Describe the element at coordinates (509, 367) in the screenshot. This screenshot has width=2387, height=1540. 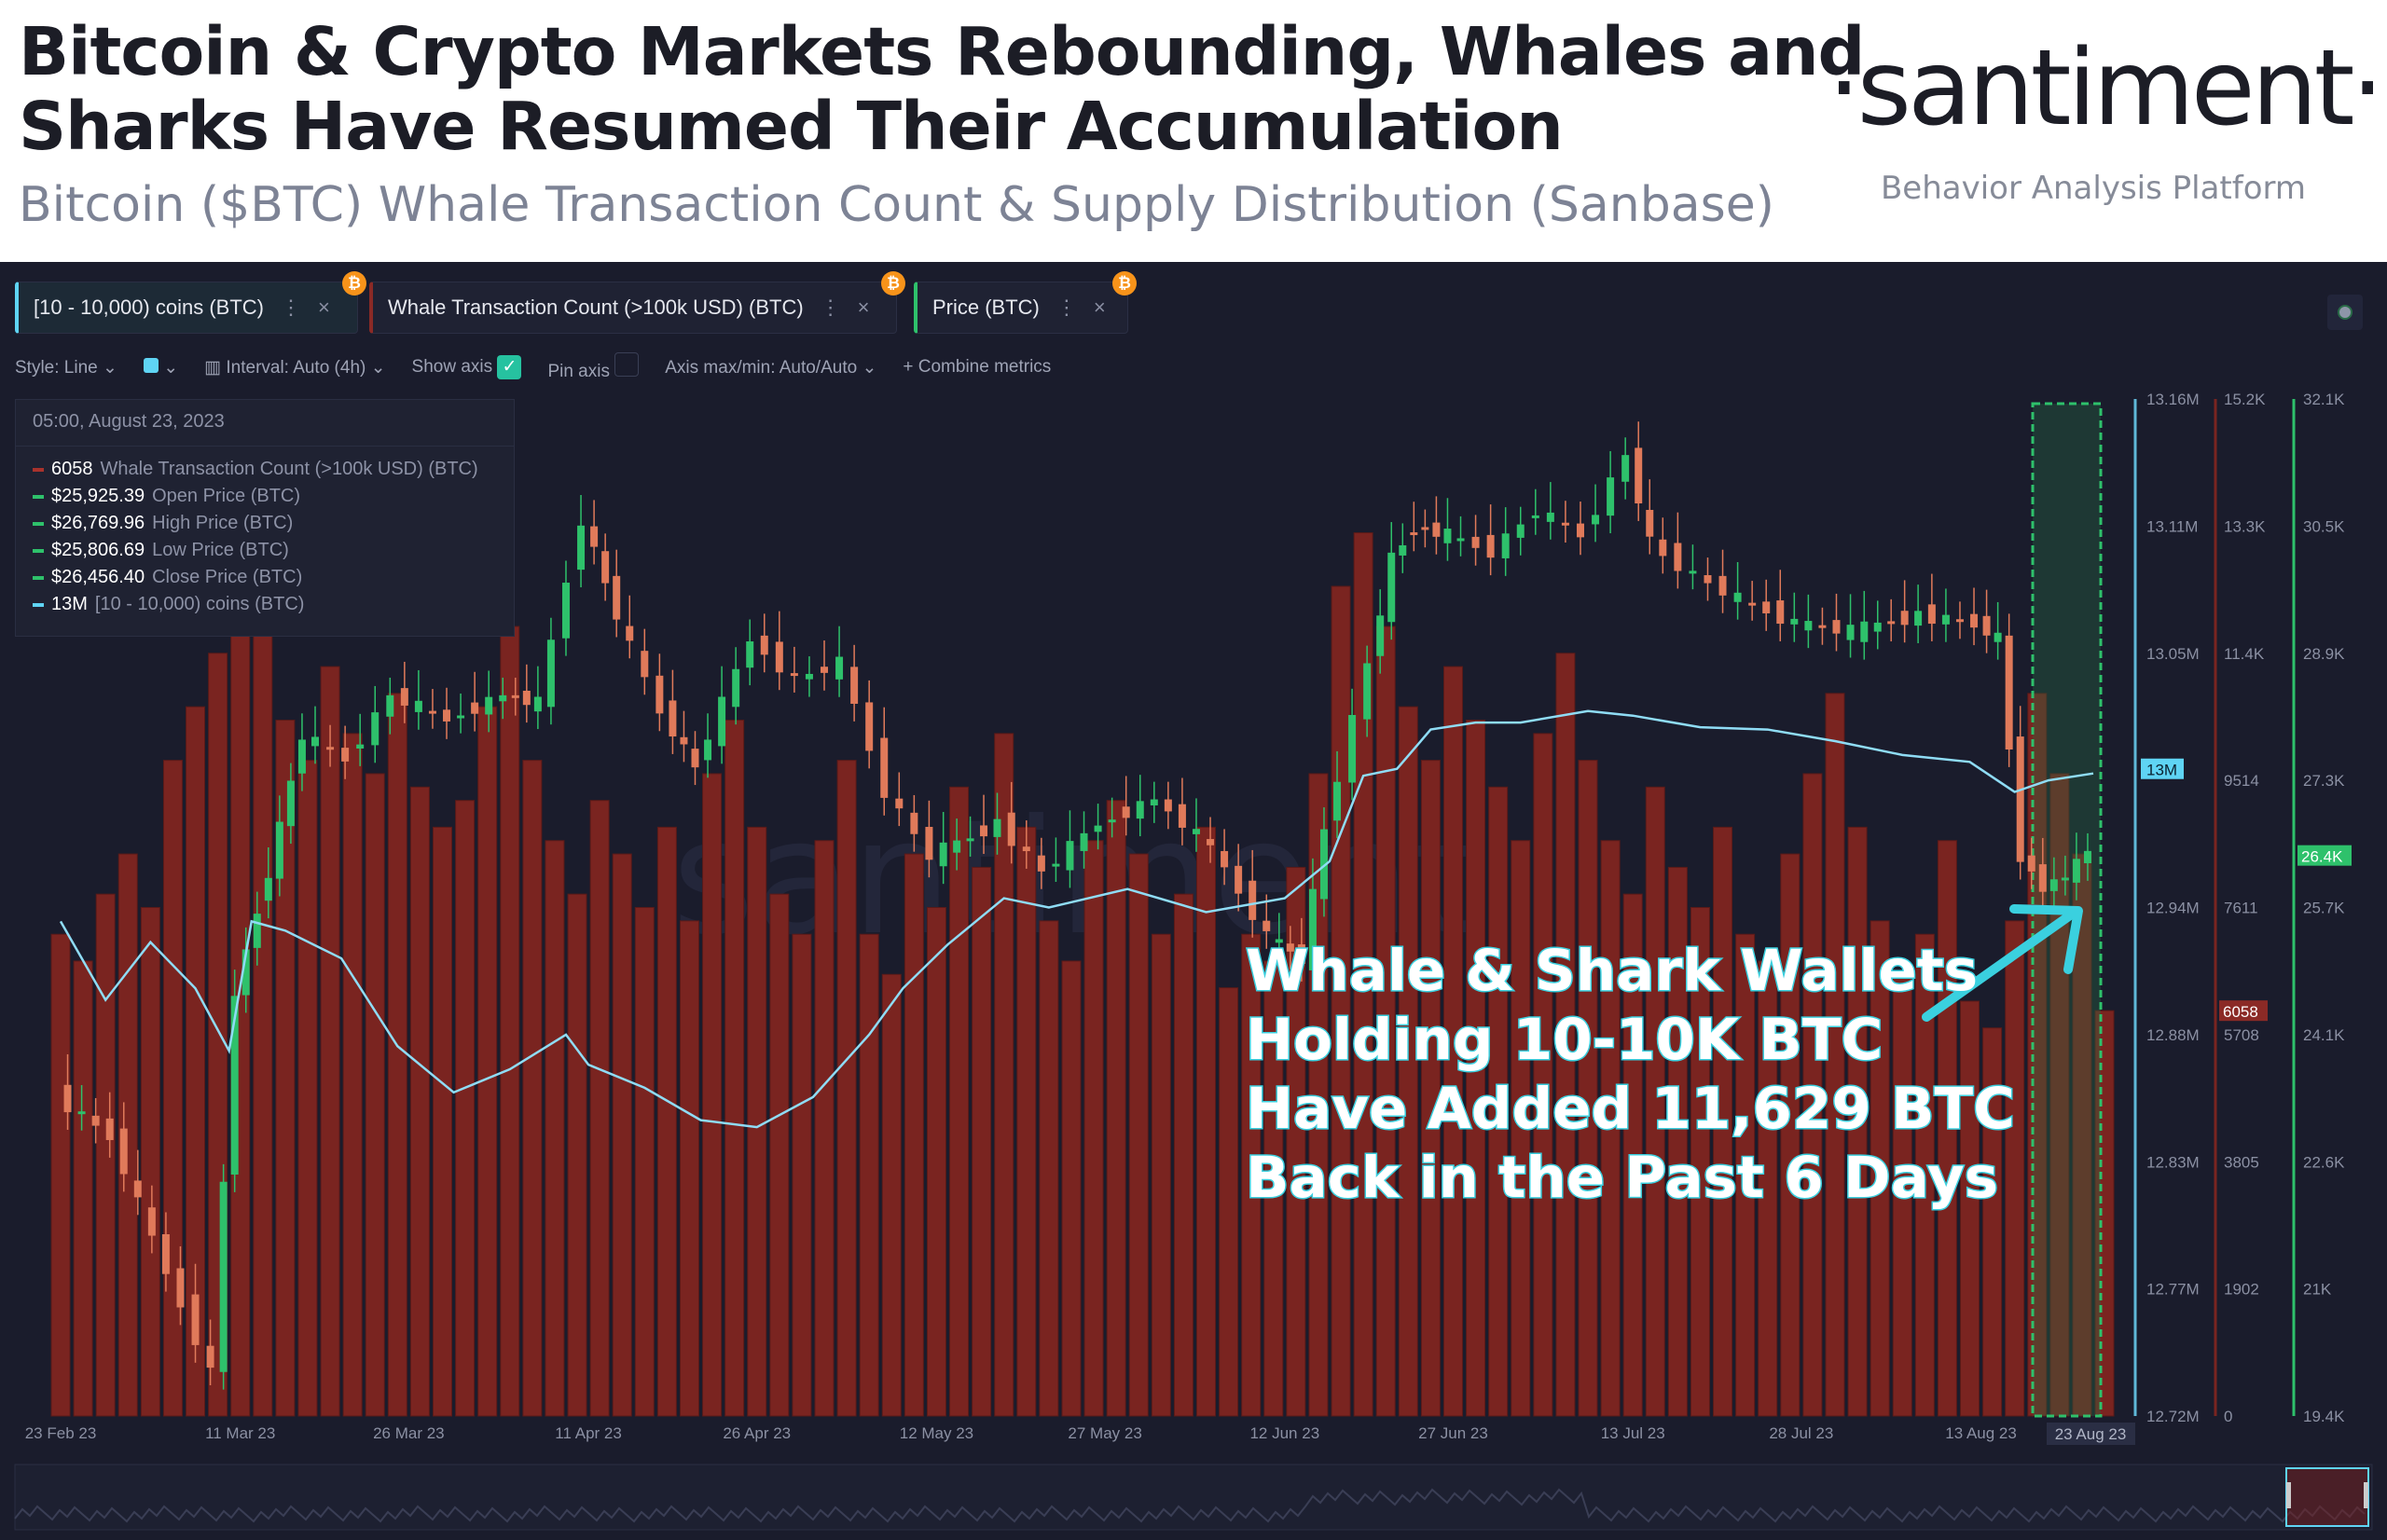
I see `checkbox-checked-icon: ✓` at that location.